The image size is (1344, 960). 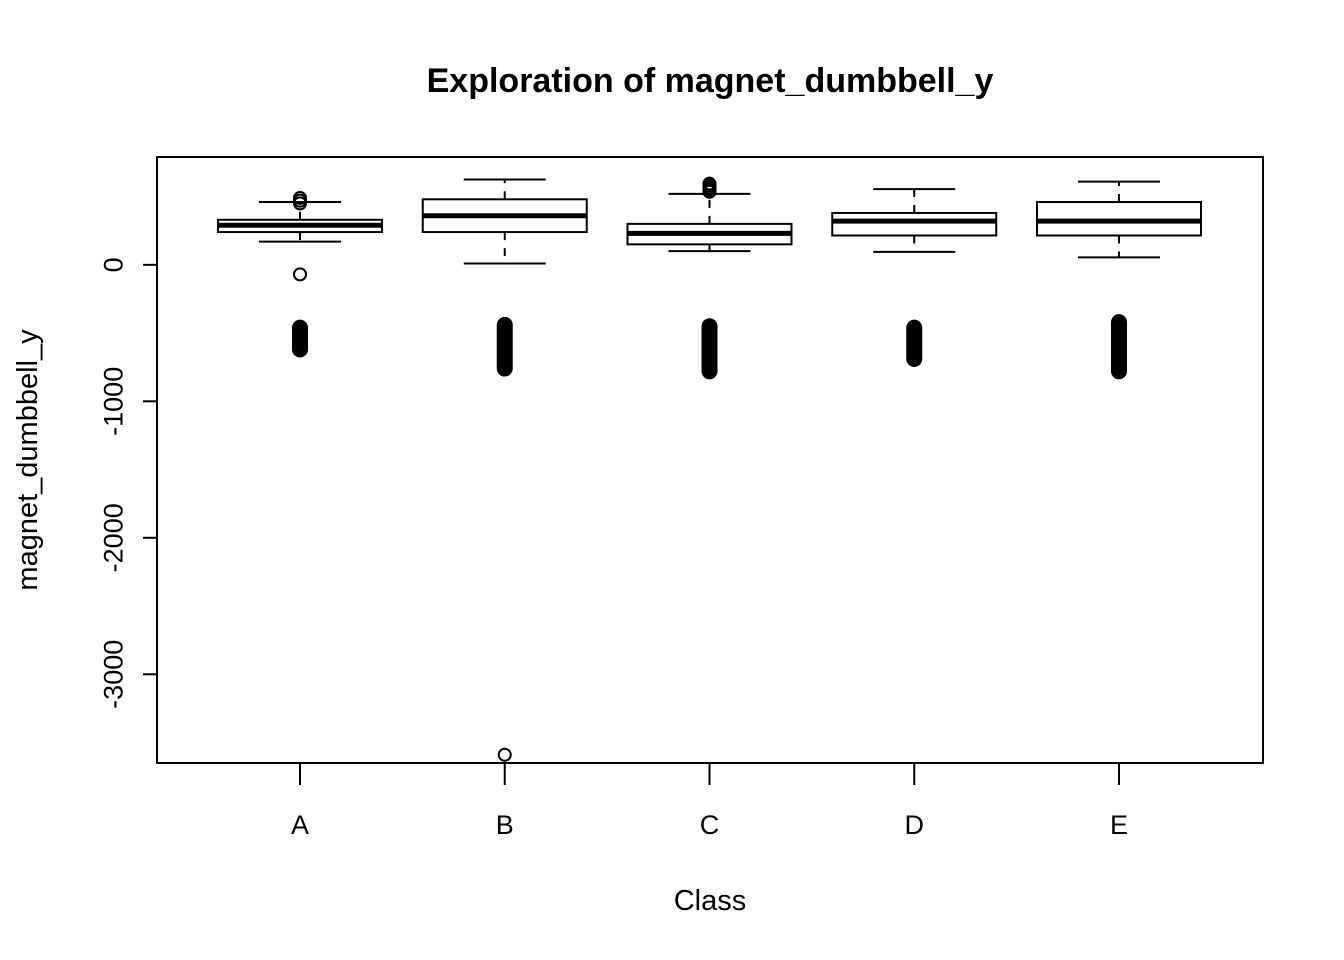 I want to click on box-A, so click(x=300, y=274).